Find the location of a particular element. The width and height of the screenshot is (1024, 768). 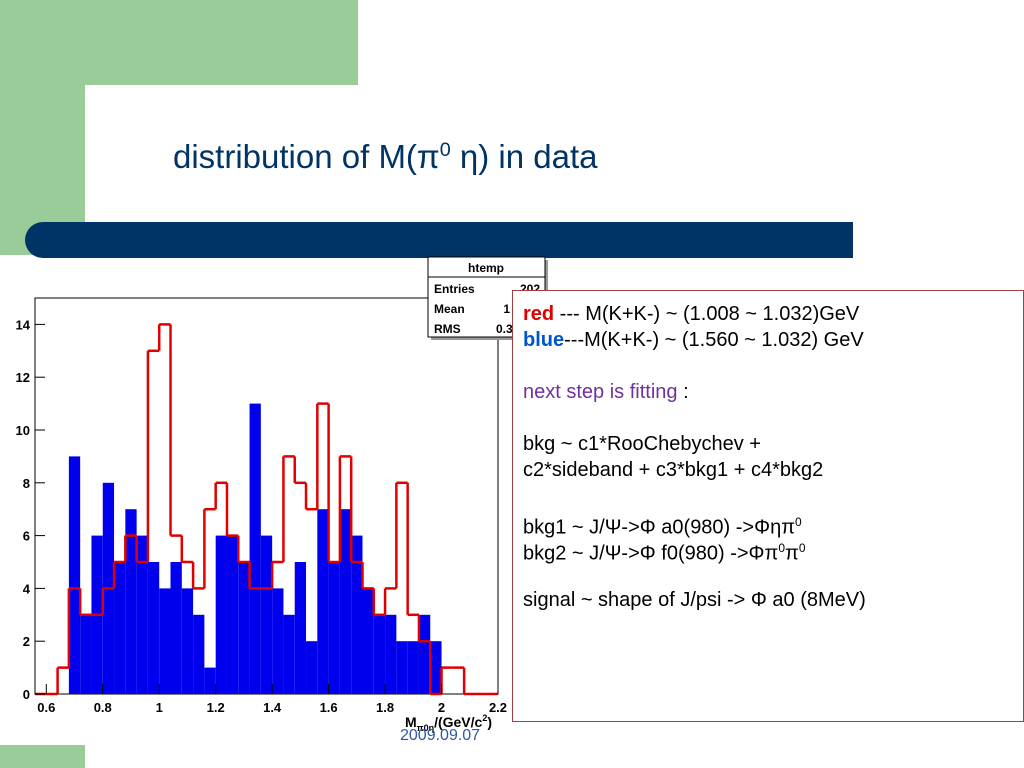

y-tick-label: 10 is located at coordinates (23, 430).